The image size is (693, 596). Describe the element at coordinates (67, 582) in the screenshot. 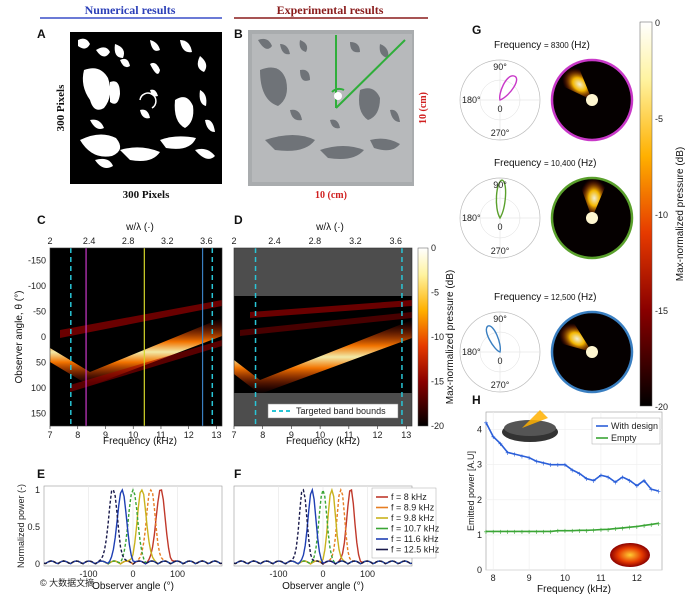

I see `watermark: © 大数据文摘` at that location.